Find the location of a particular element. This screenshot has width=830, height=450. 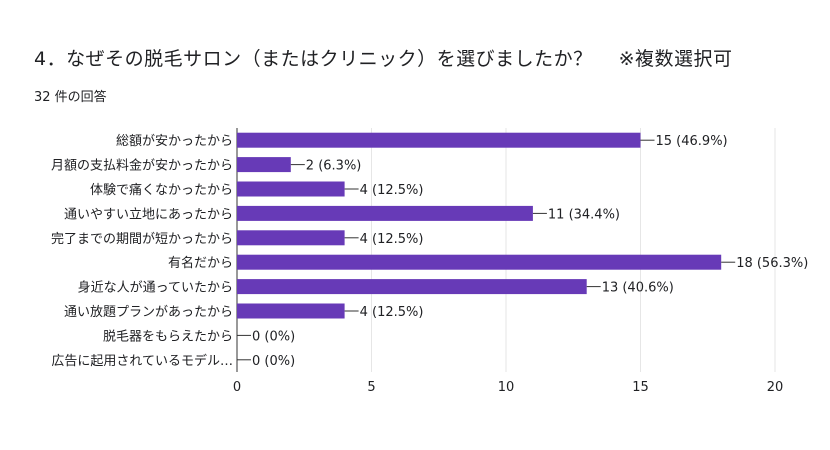

category-label: 体験で痛くなかったから is located at coordinates (161, 190).